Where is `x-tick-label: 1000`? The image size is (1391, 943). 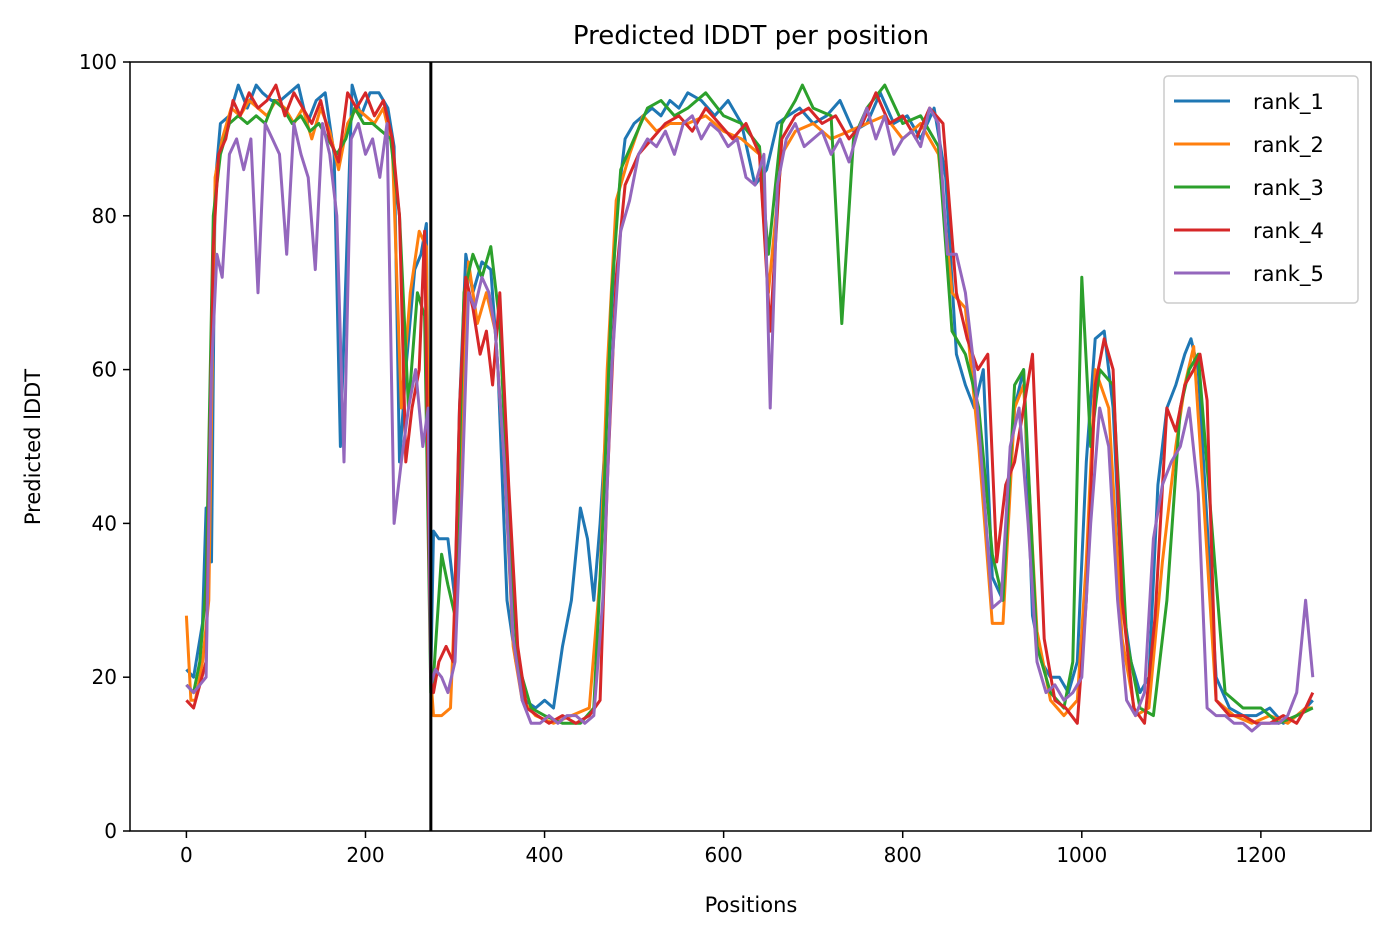
x-tick-label: 1000 is located at coordinates (1081, 855).